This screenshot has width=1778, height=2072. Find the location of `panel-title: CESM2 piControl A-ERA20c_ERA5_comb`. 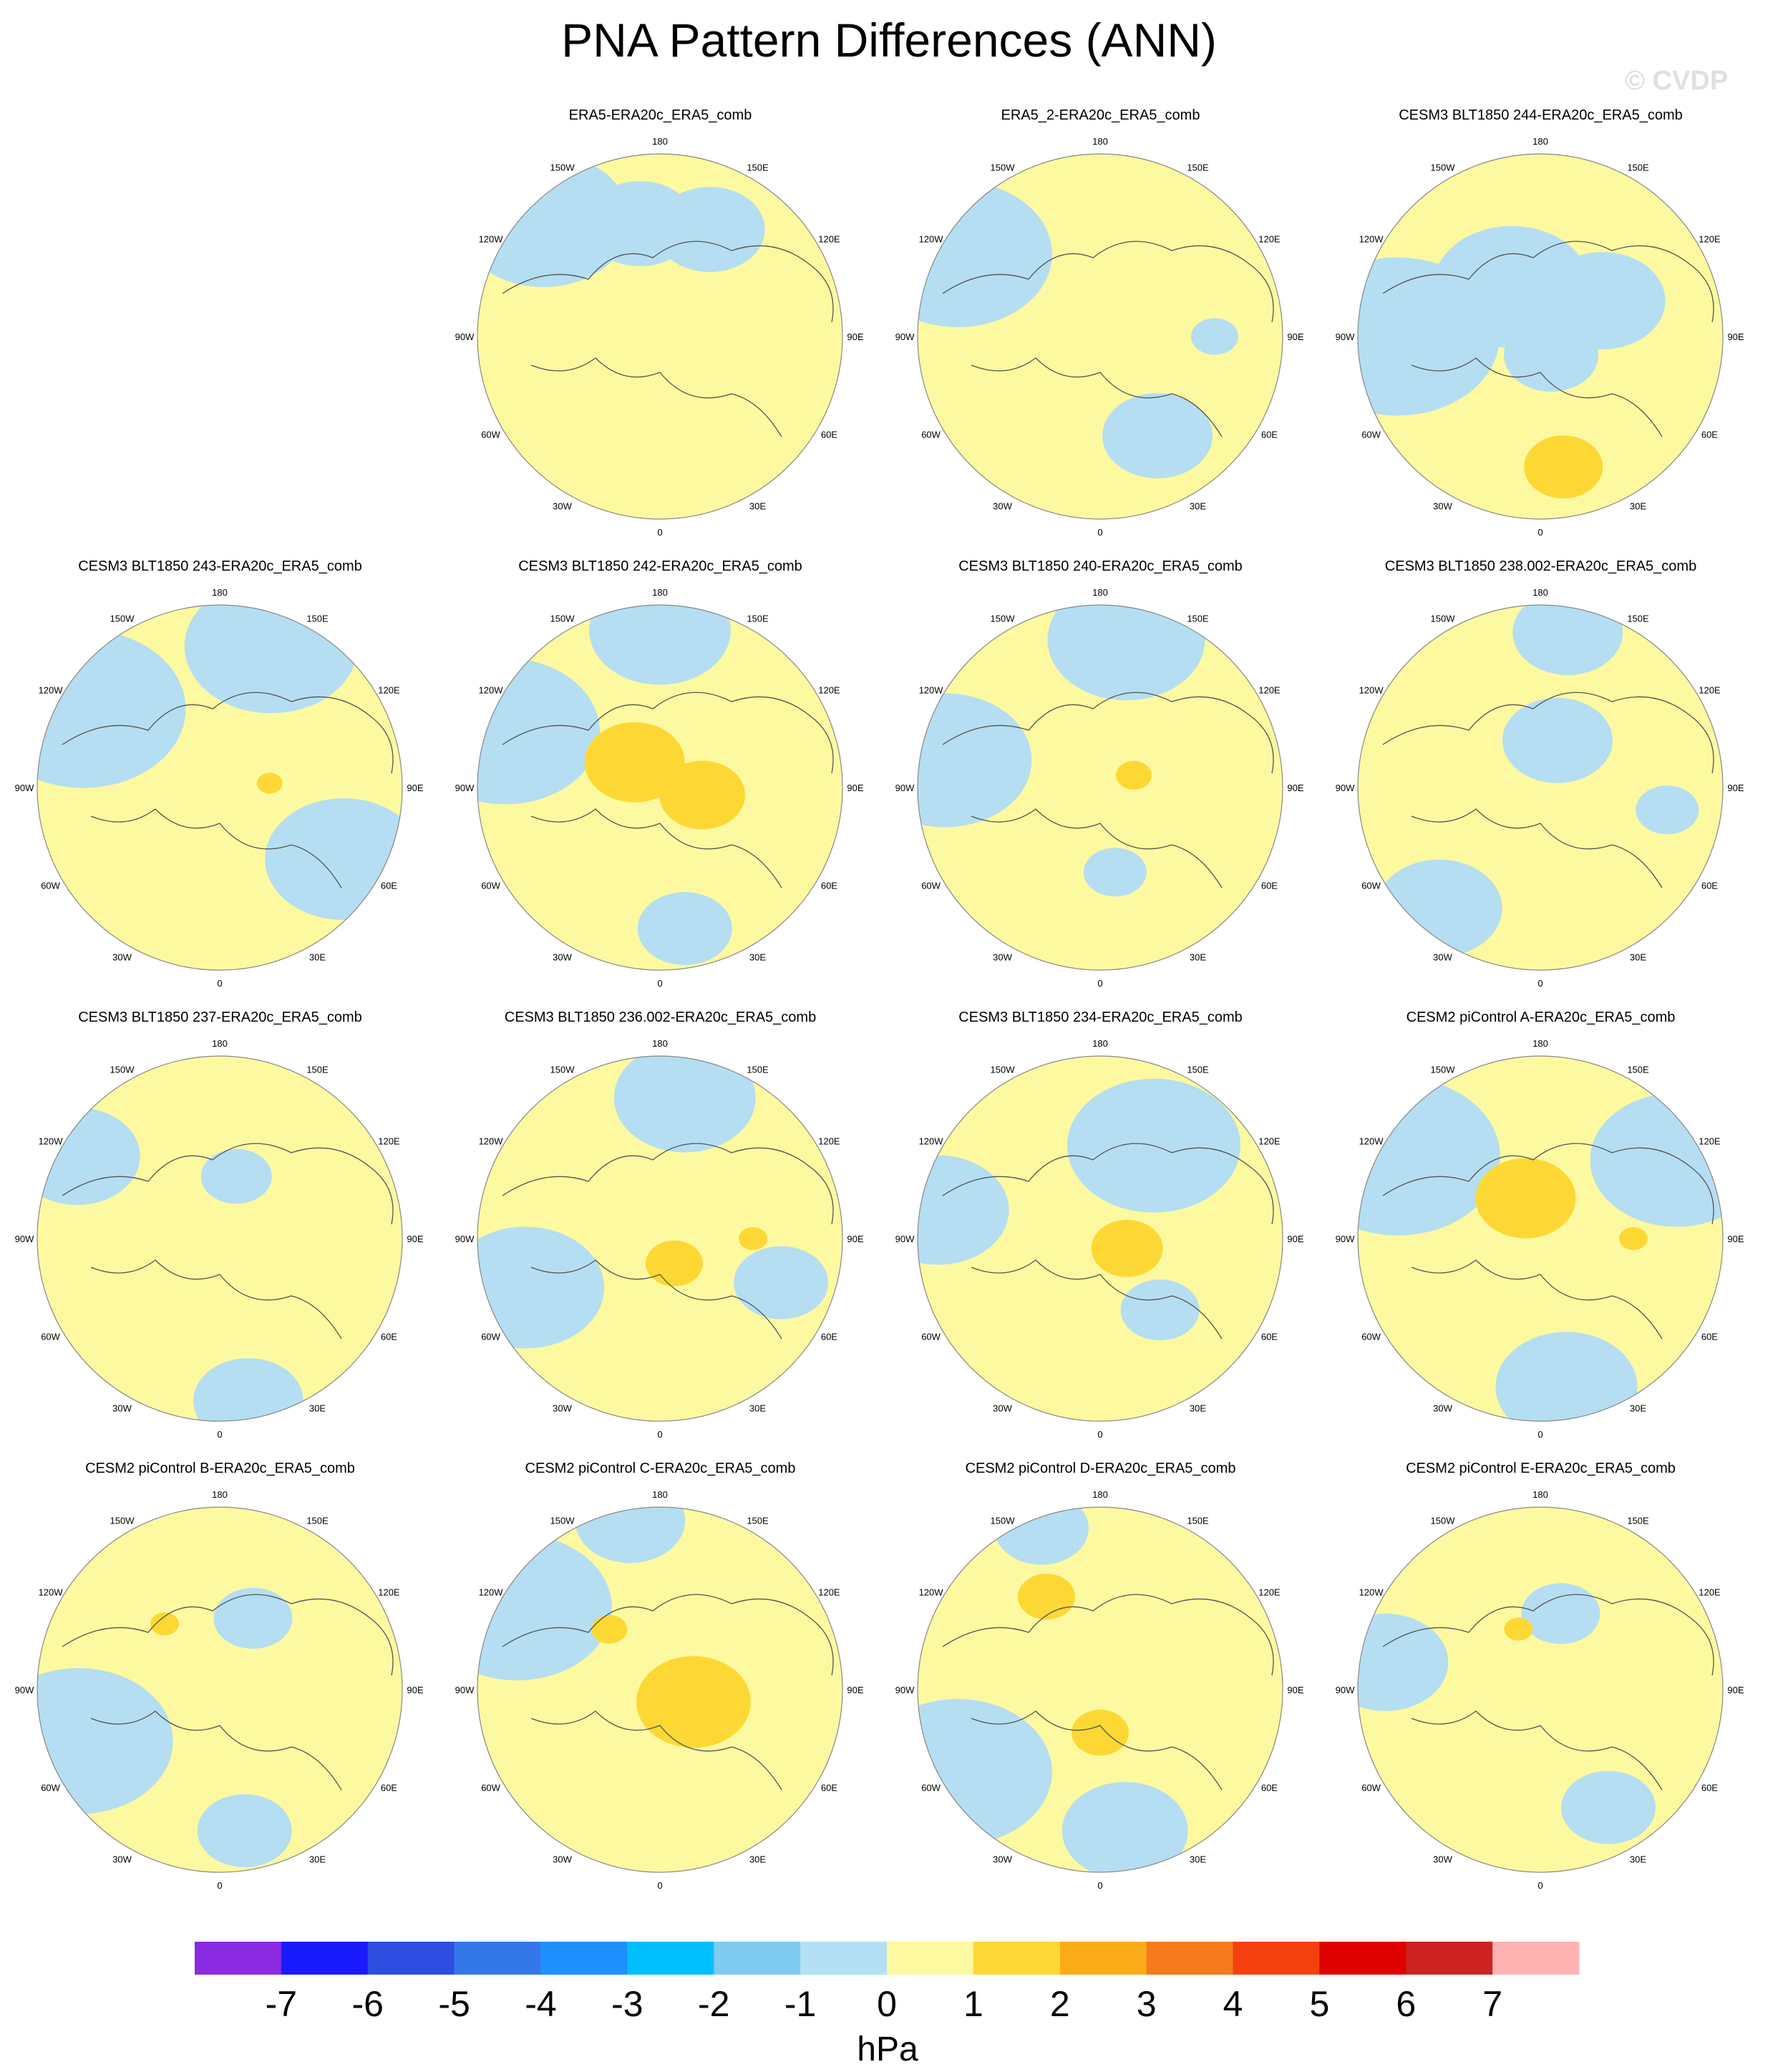

panel-title: CESM2 piControl A-ERA20c_ERA5_comb is located at coordinates (1541, 1017).